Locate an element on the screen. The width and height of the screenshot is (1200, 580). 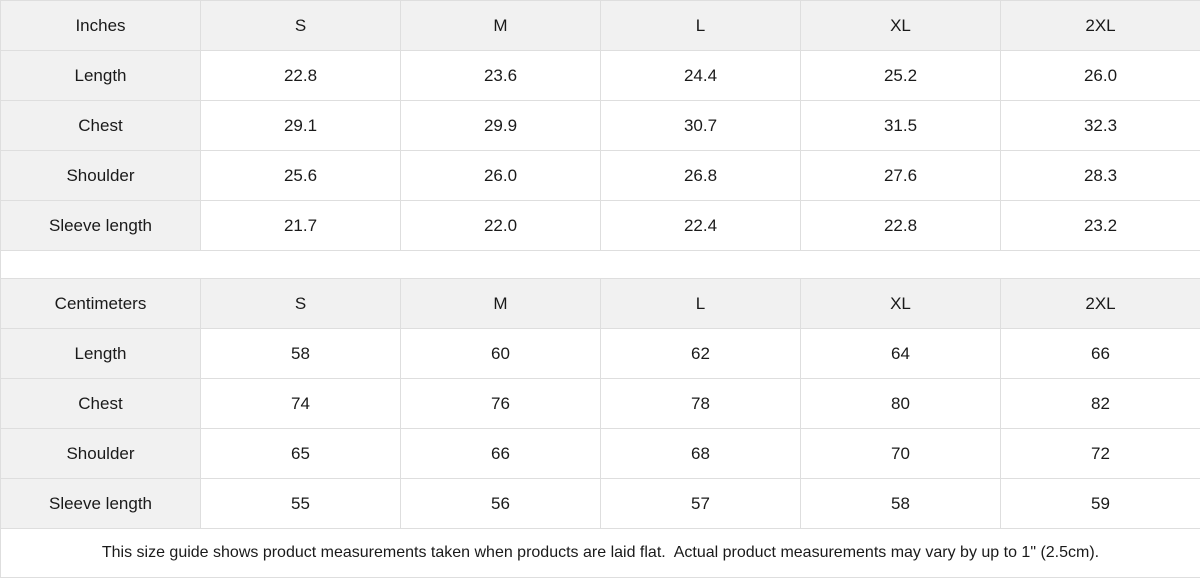
value-cell: 29.1 is located at coordinates (300, 125).